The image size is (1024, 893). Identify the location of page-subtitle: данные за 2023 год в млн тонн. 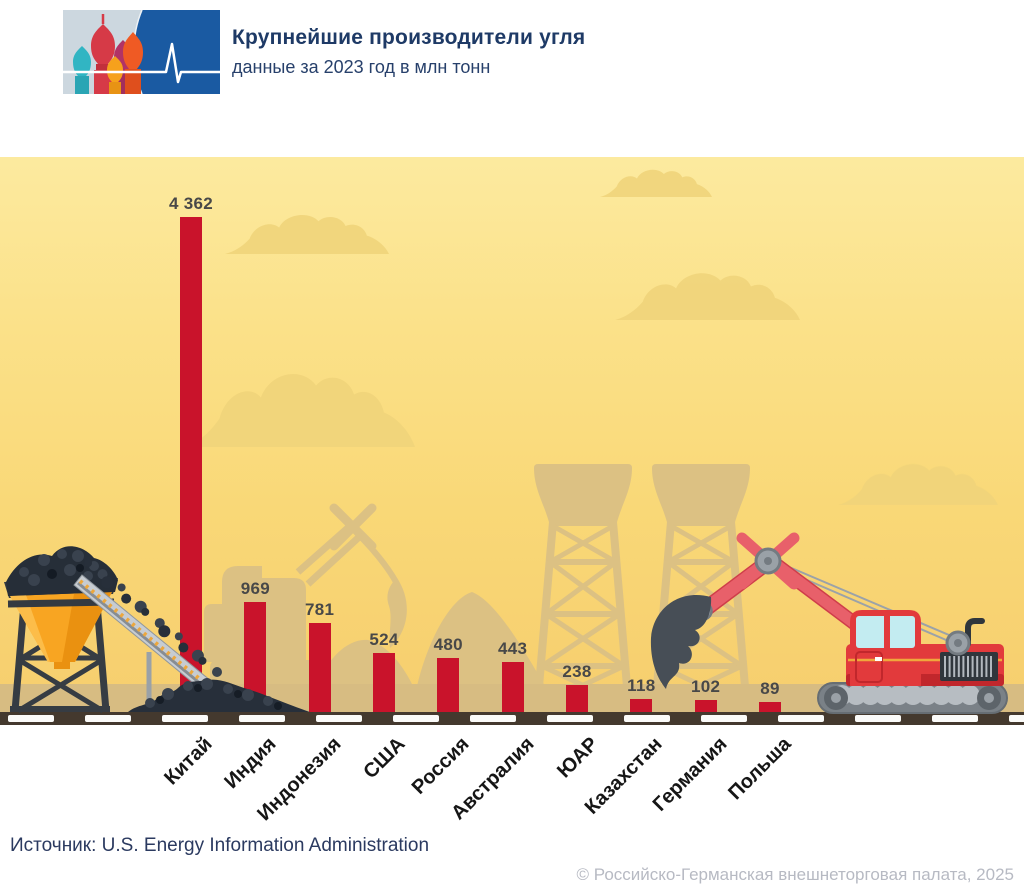
(361, 67).